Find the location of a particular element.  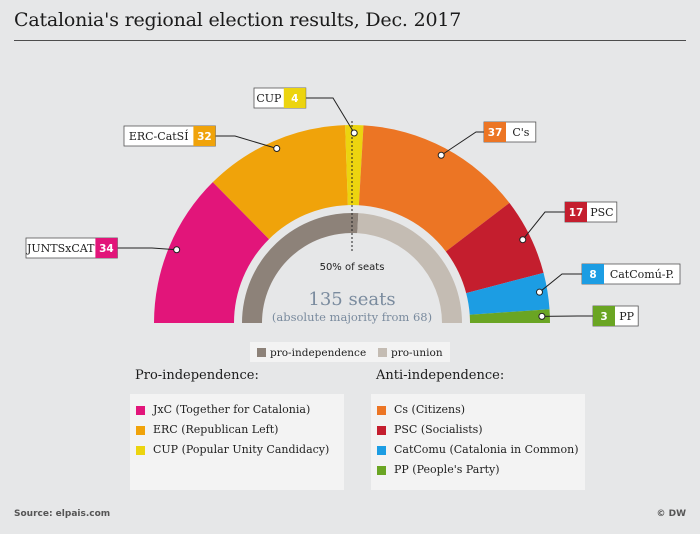

bloc-legend-bg is located at coordinates (350, 352).